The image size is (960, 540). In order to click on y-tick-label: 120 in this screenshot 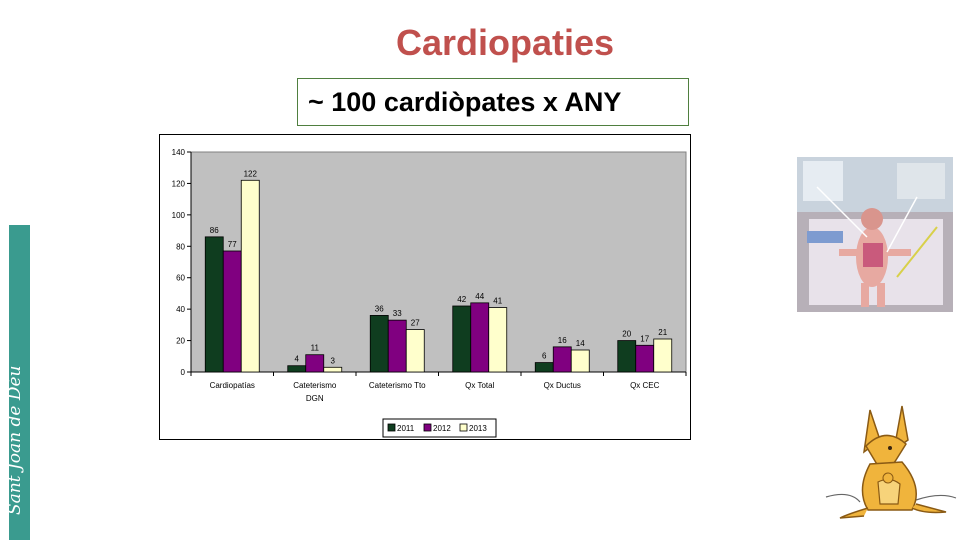, I will do `click(179, 183)`.